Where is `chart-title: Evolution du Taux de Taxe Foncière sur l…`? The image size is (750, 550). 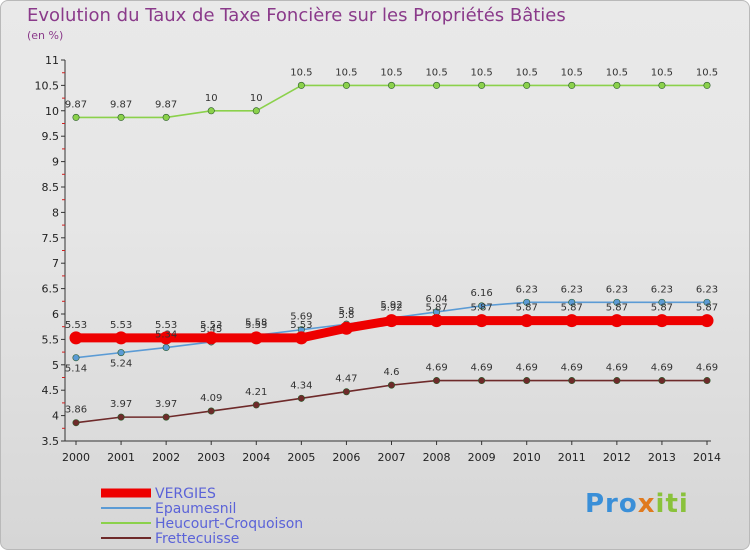 chart-title: Evolution du Taux de Taxe Foncière sur l… is located at coordinates (296, 15).